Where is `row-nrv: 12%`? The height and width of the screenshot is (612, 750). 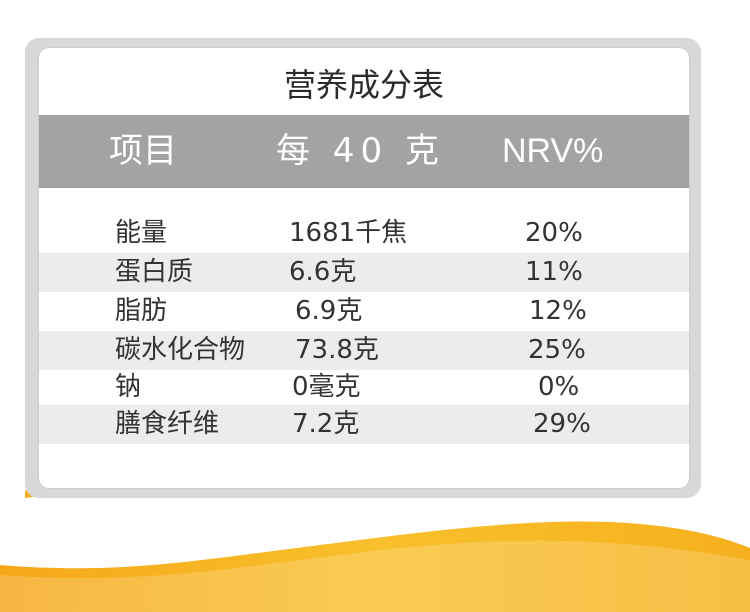 row-nrv: 12% is located at coordinates (558, 311).